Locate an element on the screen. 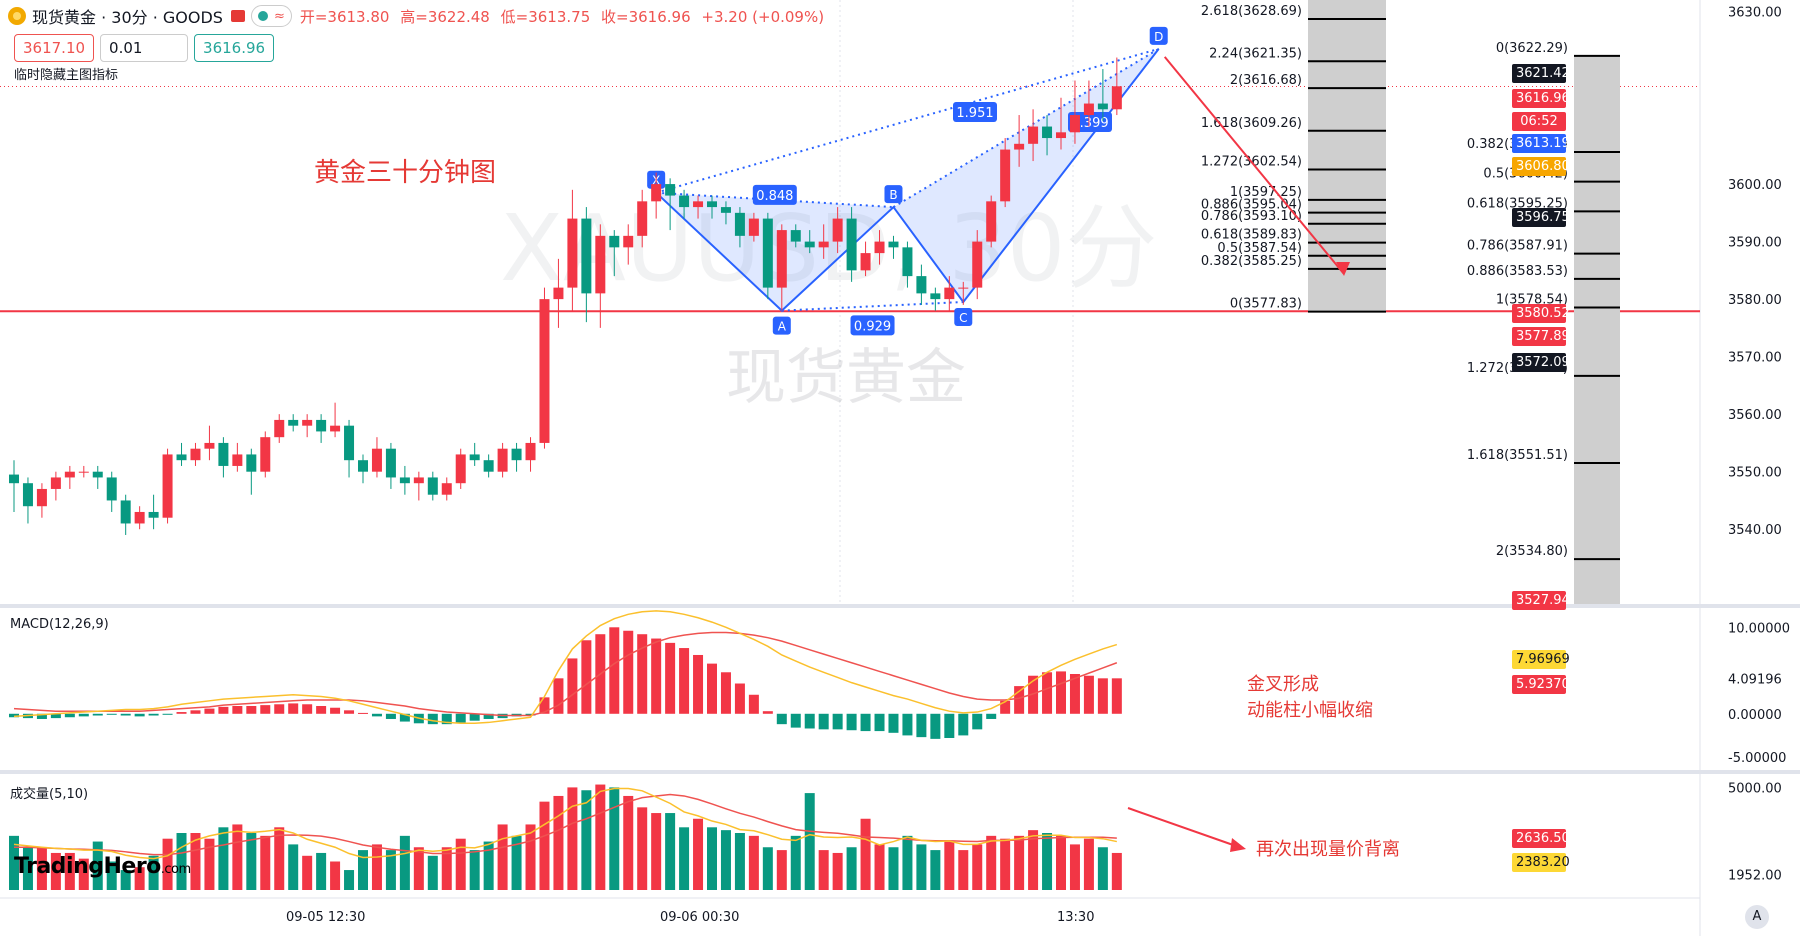 The width and height of the screenshot is (1800, 936). hide-indicators-toggle: 临时隐藏主图指标 is located at coordinates (66, 75).